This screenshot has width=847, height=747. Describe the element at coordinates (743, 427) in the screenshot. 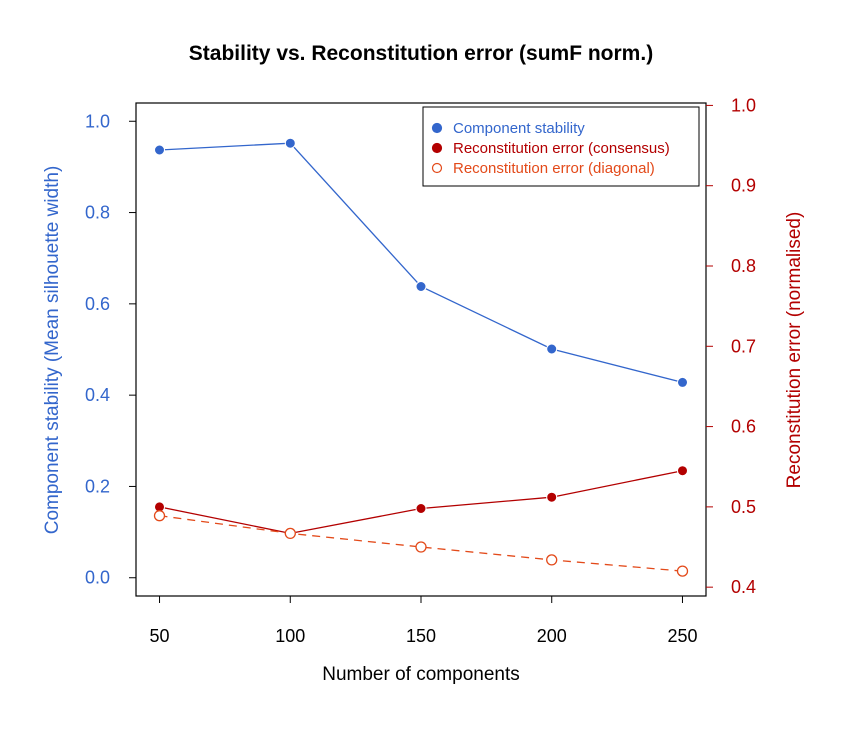

I see `y-right-tick-label: 0.6` at that location.